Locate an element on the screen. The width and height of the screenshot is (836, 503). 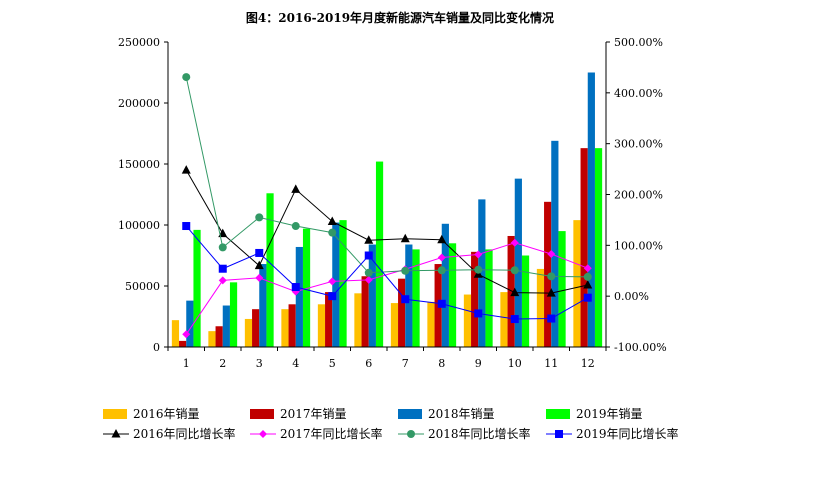
left-tick-label: 250000 is located at coordinates (139, 42).